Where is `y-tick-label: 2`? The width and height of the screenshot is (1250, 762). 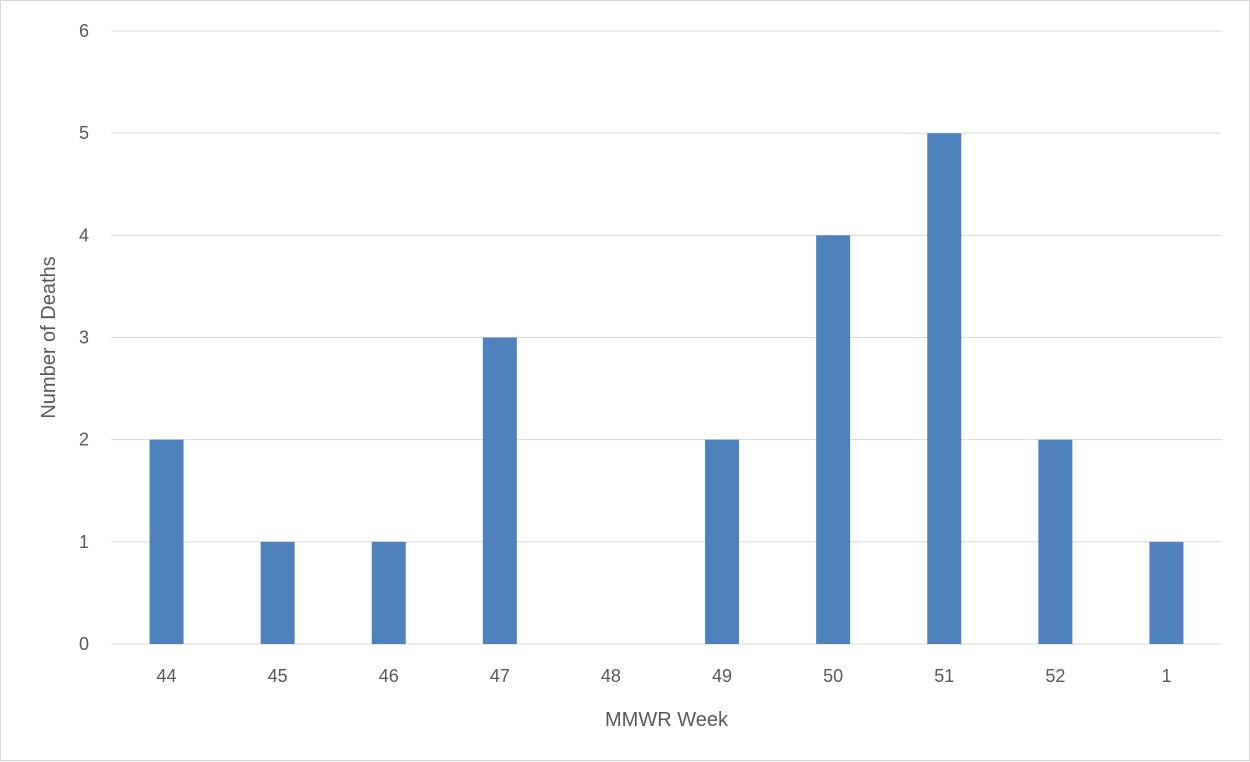 y-tick-label: 2 is located at coordinates (84, 440).